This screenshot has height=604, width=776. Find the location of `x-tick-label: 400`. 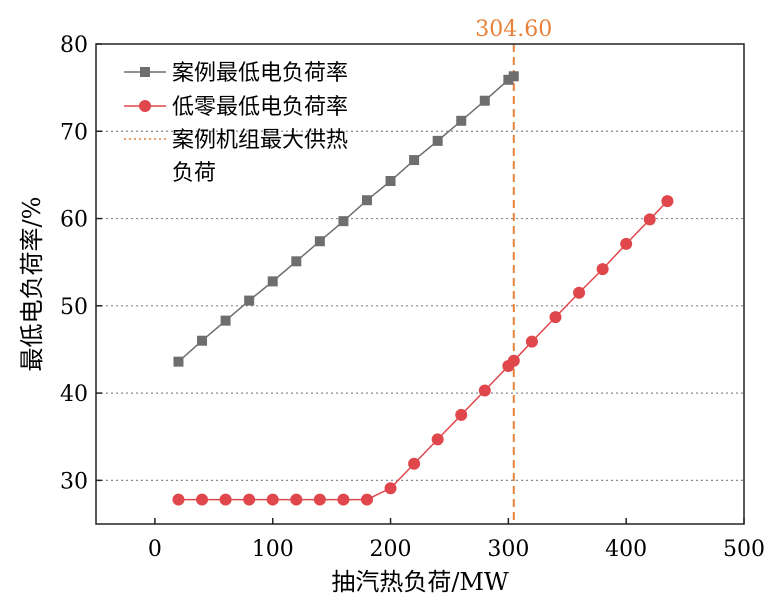

x-tick-label: 400 is located at coordinates (626, 549).